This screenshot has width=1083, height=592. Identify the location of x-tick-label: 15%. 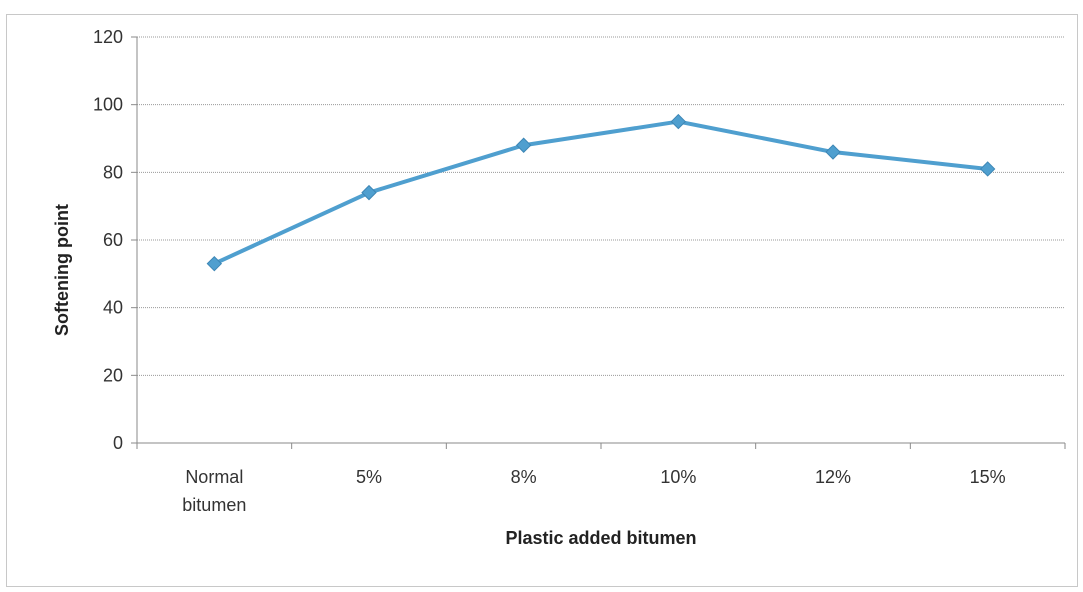
(988, 477).